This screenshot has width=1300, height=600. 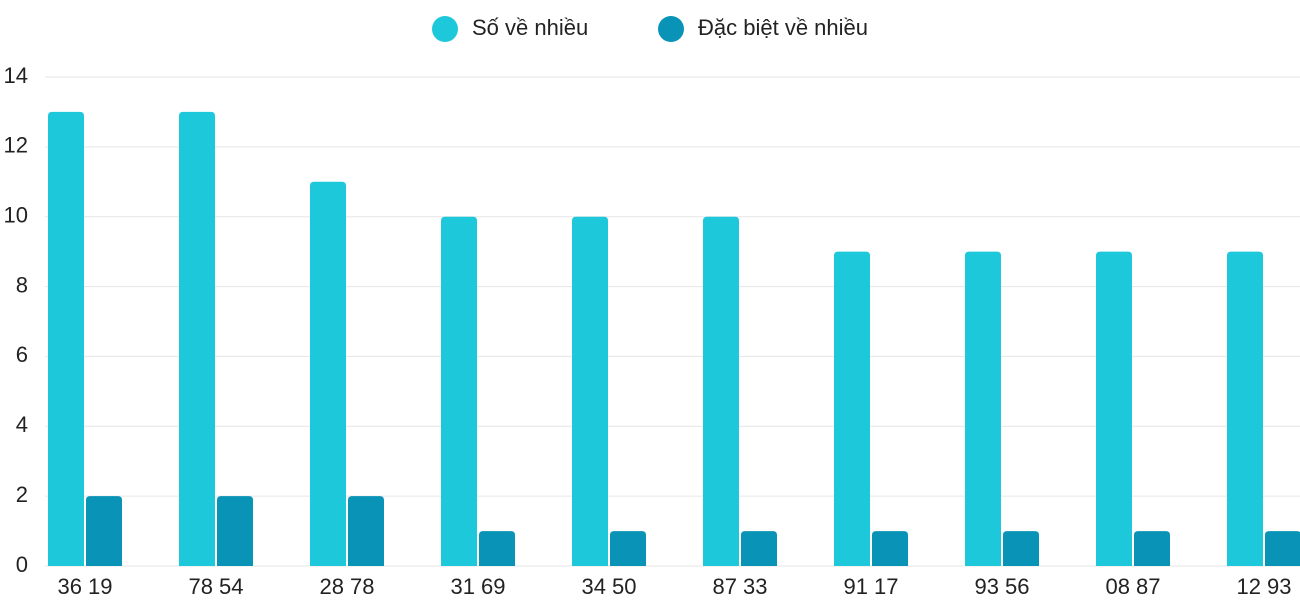 What do you see at coordinates (16, 215) in the screenshot?
I see `y-tick-label: 10` at bounding box center [16, 215].